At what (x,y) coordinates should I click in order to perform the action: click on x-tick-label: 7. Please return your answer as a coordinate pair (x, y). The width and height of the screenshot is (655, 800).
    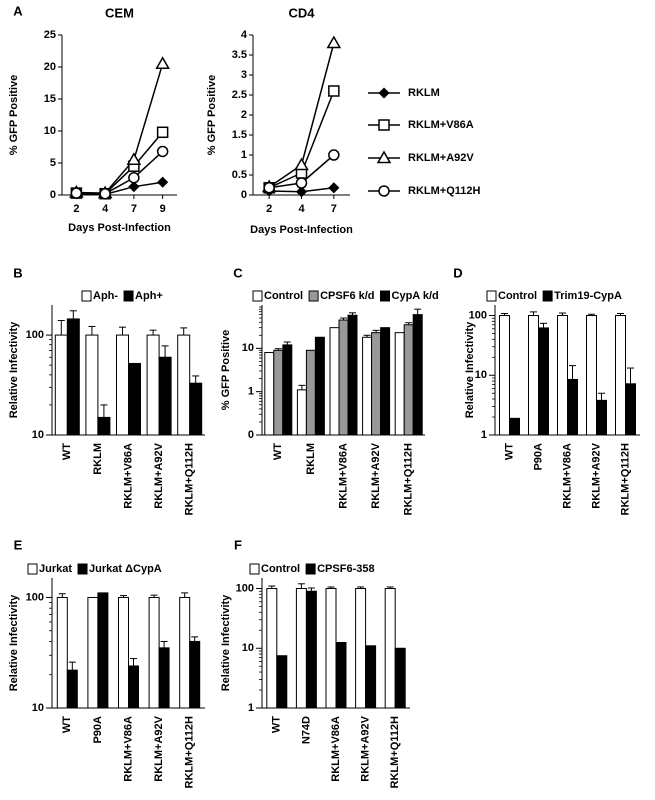
    Looking at the image, I should click on (134, 209).